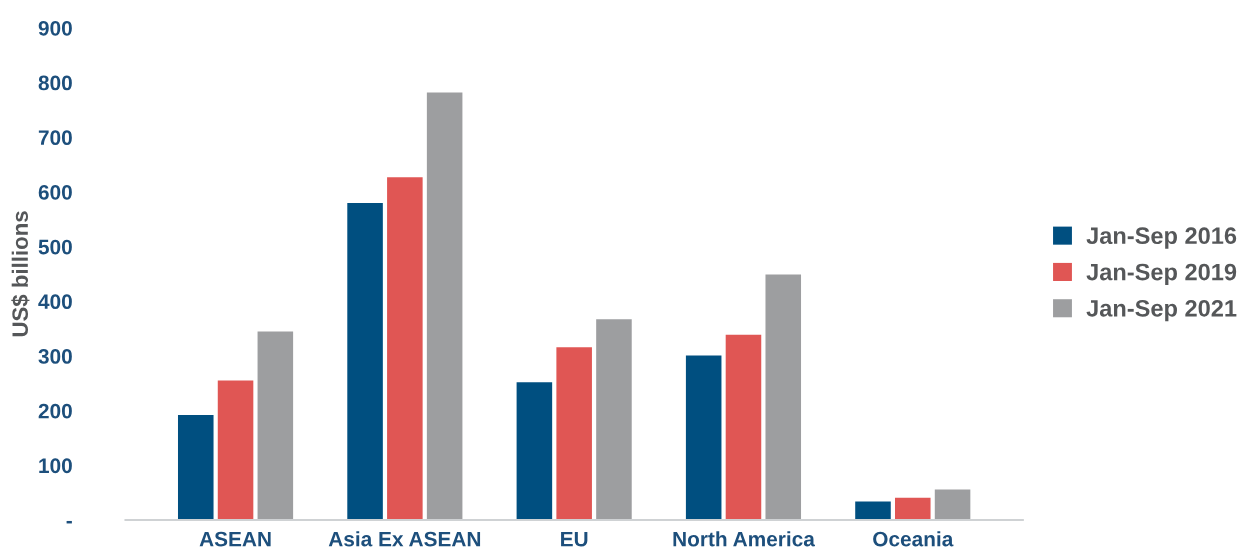  Describe the element at coordinates (55, 28) in the screenshot. I see `y-tick-label: 900` at that location.